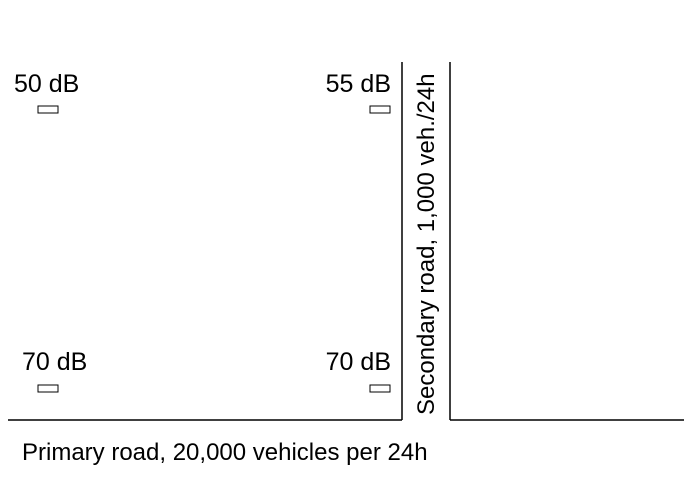  What do you see at coordinates (426, 244) in the screenshot?
I see `secondary-road-label: Secondary road, 1,000 veh./24h` at bounding box center [426, 244].